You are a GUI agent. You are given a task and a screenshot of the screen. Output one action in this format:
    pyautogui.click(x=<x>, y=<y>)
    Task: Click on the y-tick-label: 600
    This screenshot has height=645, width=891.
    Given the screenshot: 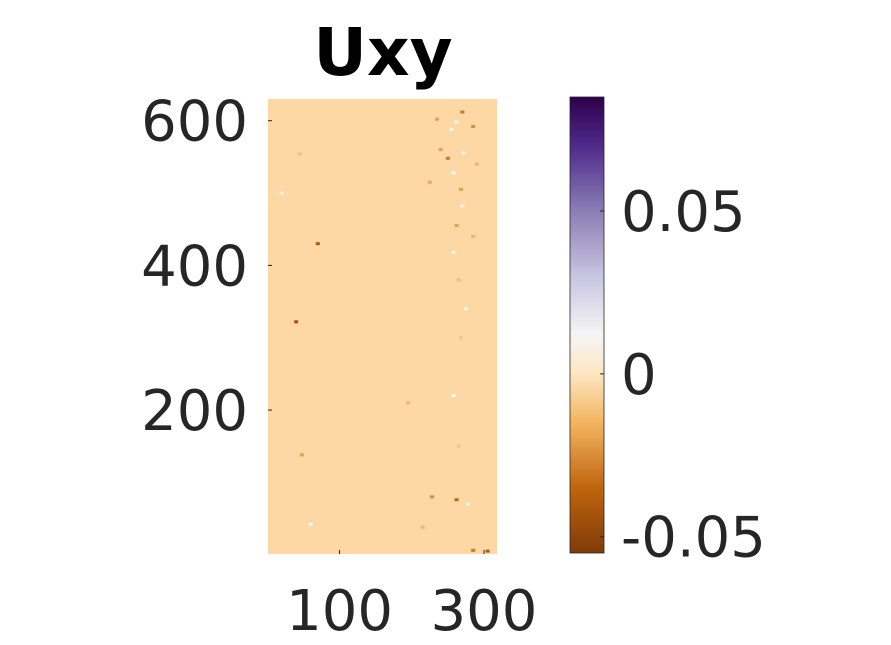 What is the action you would take?
    pyautogui.click(x=194, y=122)
    